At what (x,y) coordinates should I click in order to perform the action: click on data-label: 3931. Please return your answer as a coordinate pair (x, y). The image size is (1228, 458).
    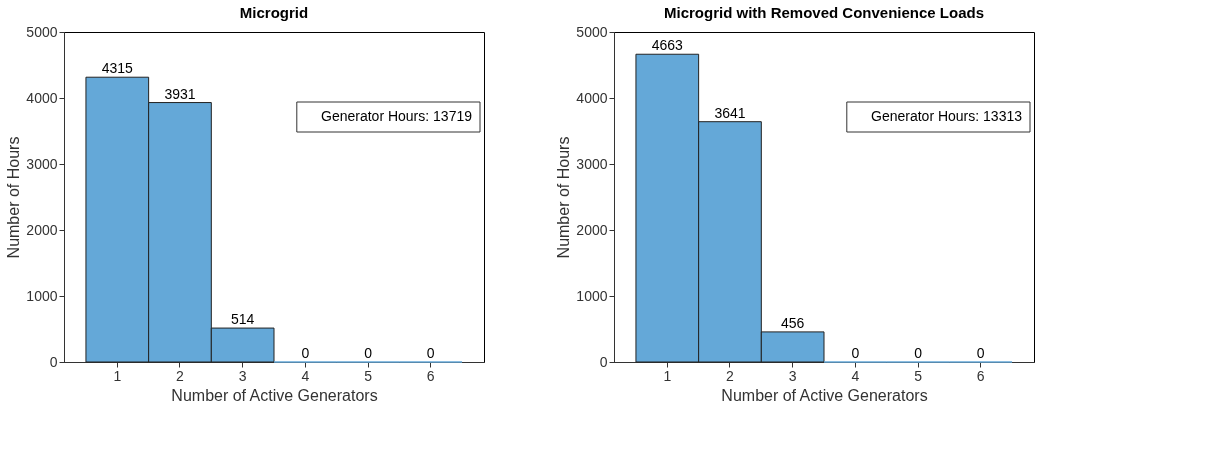
    Looking at the image, I should click on (180, 93).